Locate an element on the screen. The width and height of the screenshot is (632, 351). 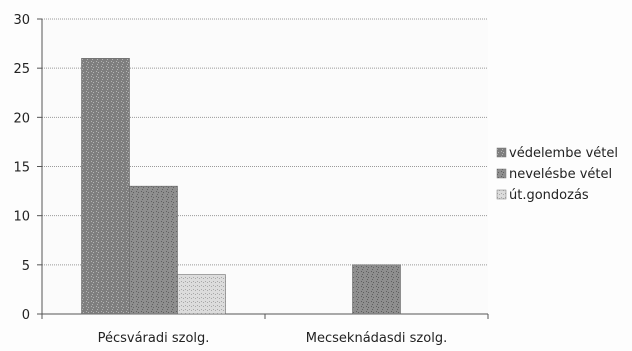
y-tick-label: 15 is located at coordinates (21, 168).